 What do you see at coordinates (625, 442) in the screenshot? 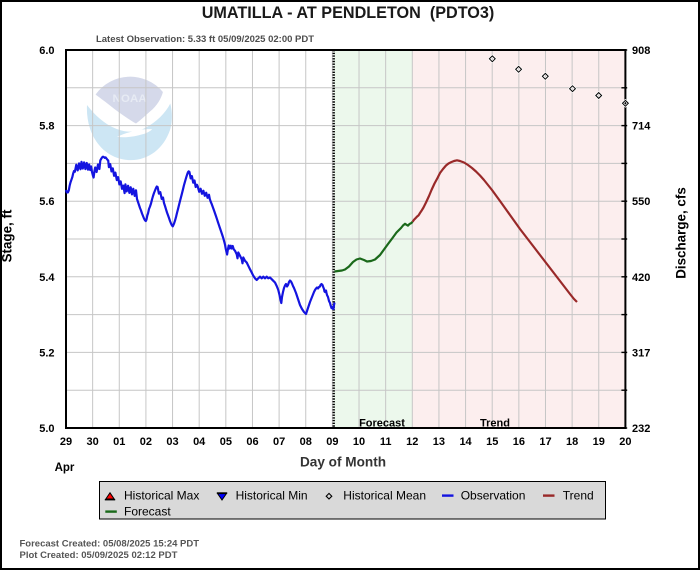
I see `svg-text: 20` at bounding box center [625, 442].